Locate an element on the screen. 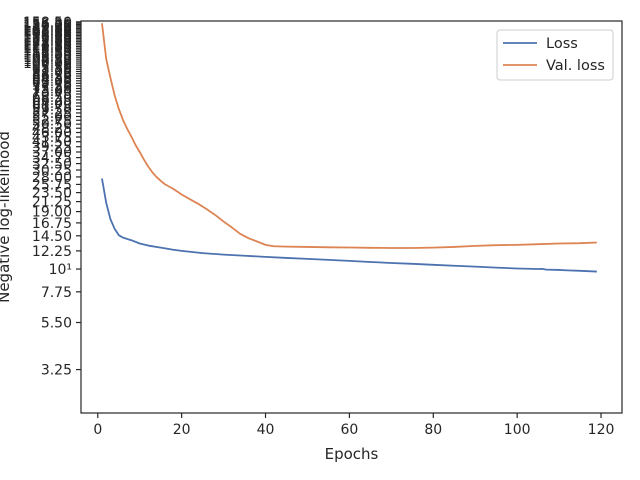 This screenshot has width=640, height=480. y-tick-label: 14.50 is located at coordinates (52, 237).